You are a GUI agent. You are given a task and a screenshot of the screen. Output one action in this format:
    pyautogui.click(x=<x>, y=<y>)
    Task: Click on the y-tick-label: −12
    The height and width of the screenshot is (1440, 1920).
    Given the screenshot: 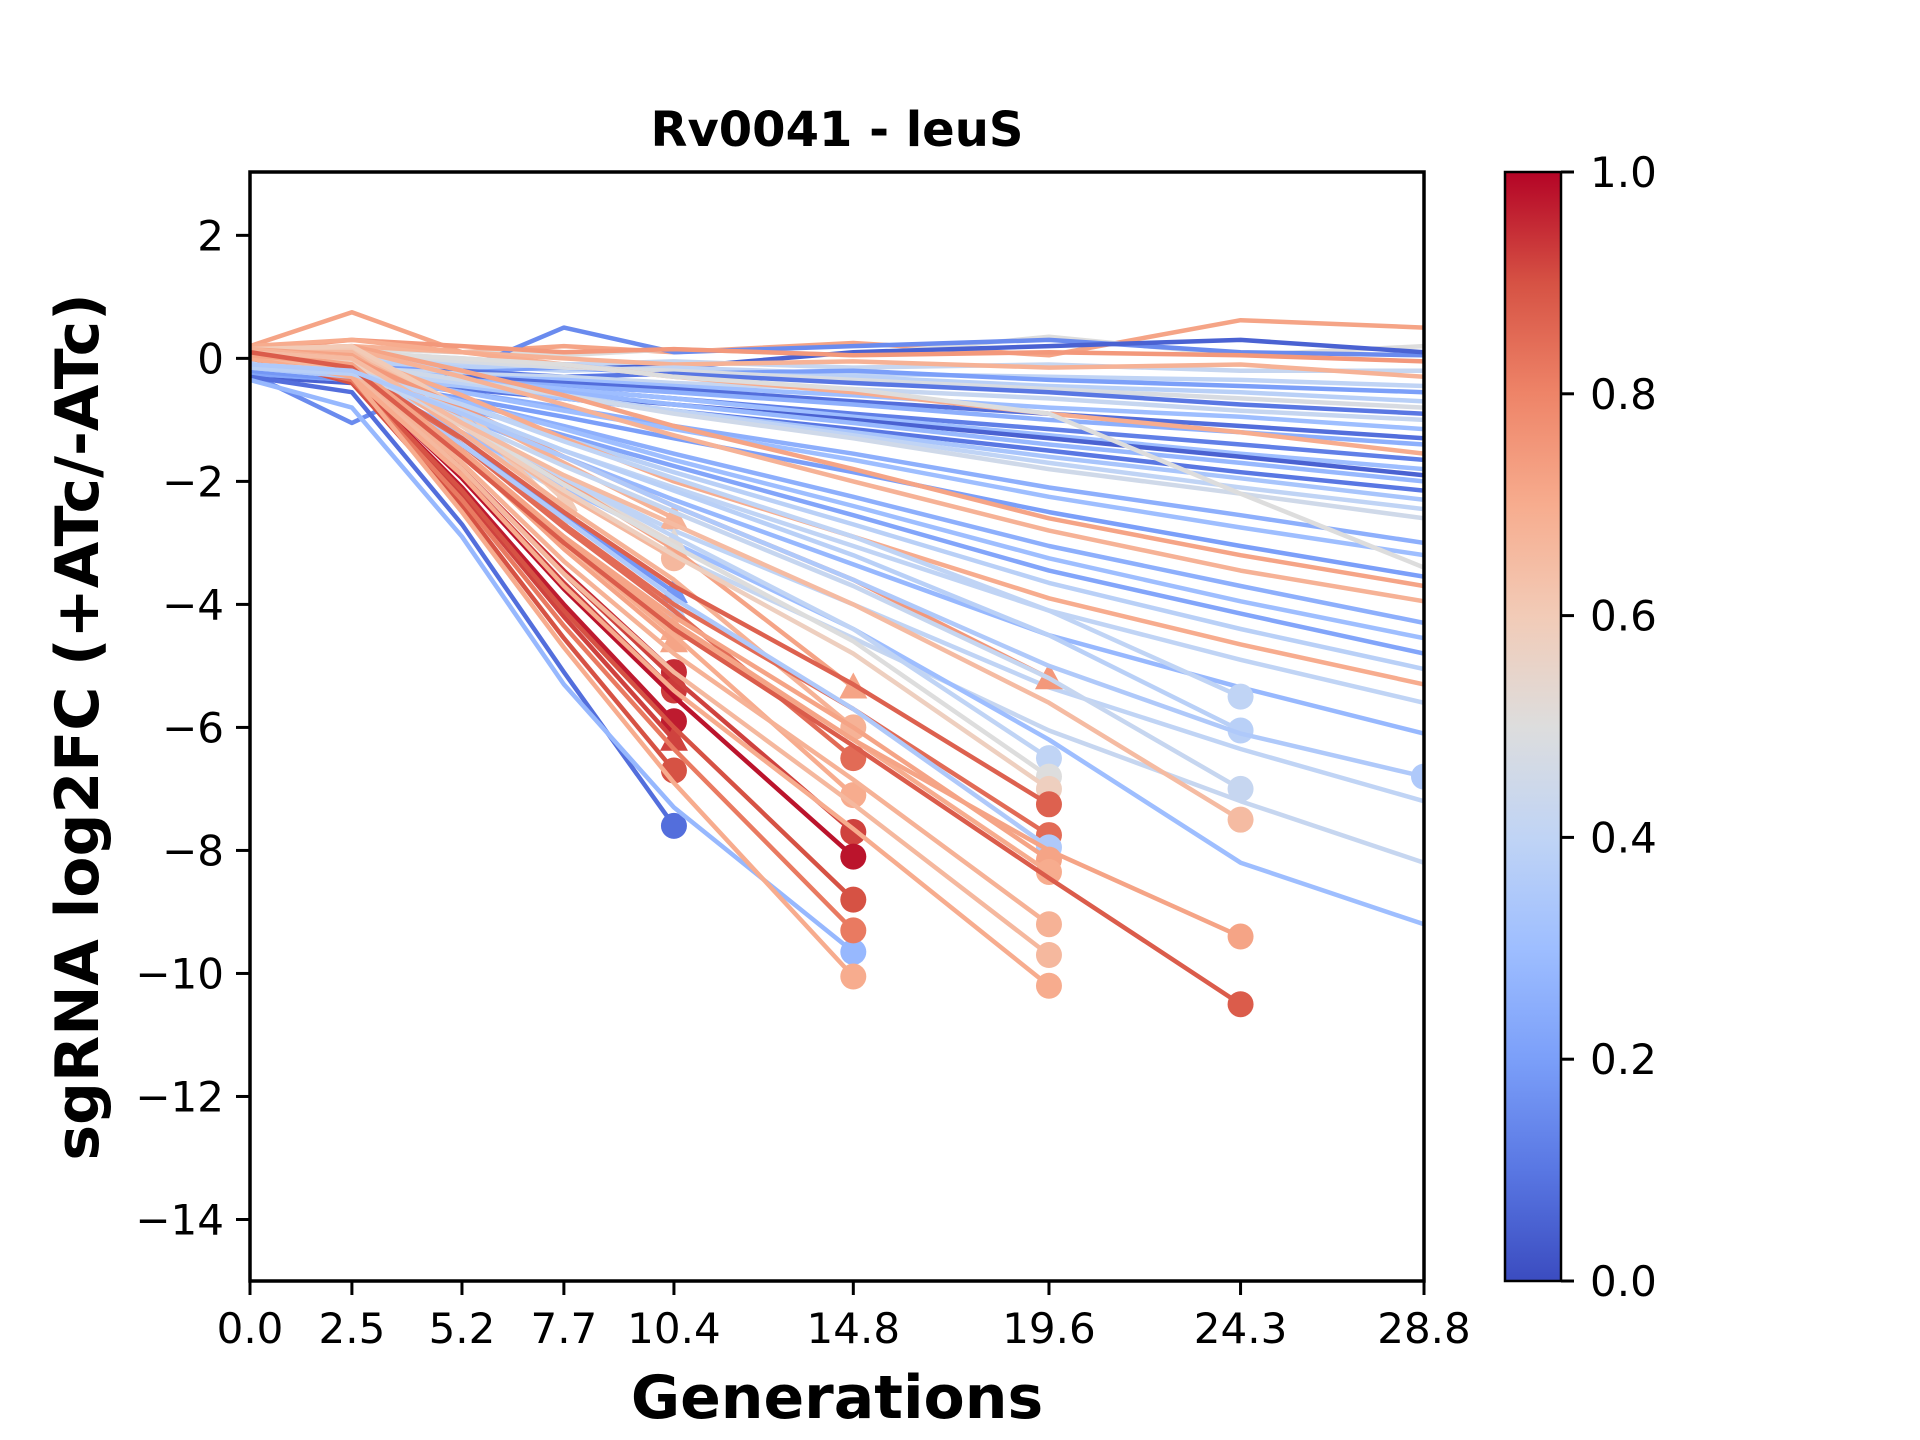 What is the action you would take?
    pyautogui.click(x=179, y=1096)
    